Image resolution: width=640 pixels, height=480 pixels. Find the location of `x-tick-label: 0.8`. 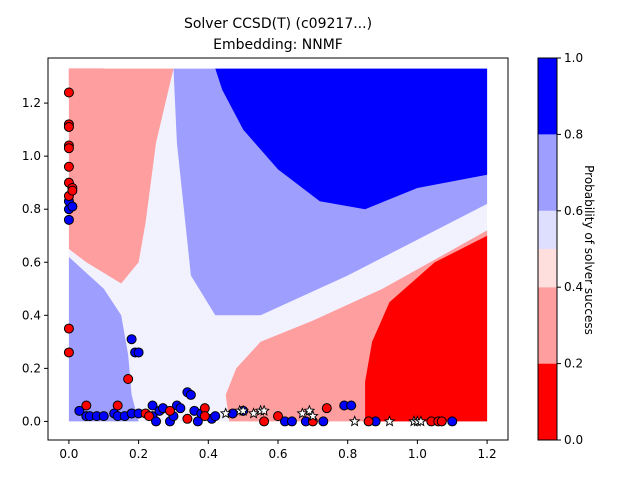

x-tick-label: 0.8 is located at coordinates (347, 454).